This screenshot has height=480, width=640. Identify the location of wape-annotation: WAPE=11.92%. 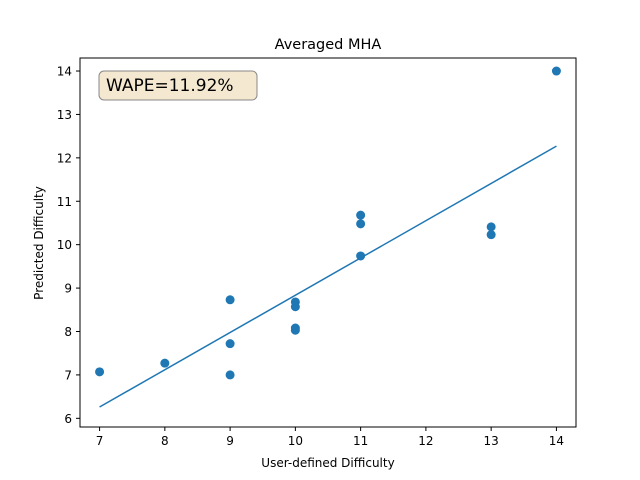
(178, 85).